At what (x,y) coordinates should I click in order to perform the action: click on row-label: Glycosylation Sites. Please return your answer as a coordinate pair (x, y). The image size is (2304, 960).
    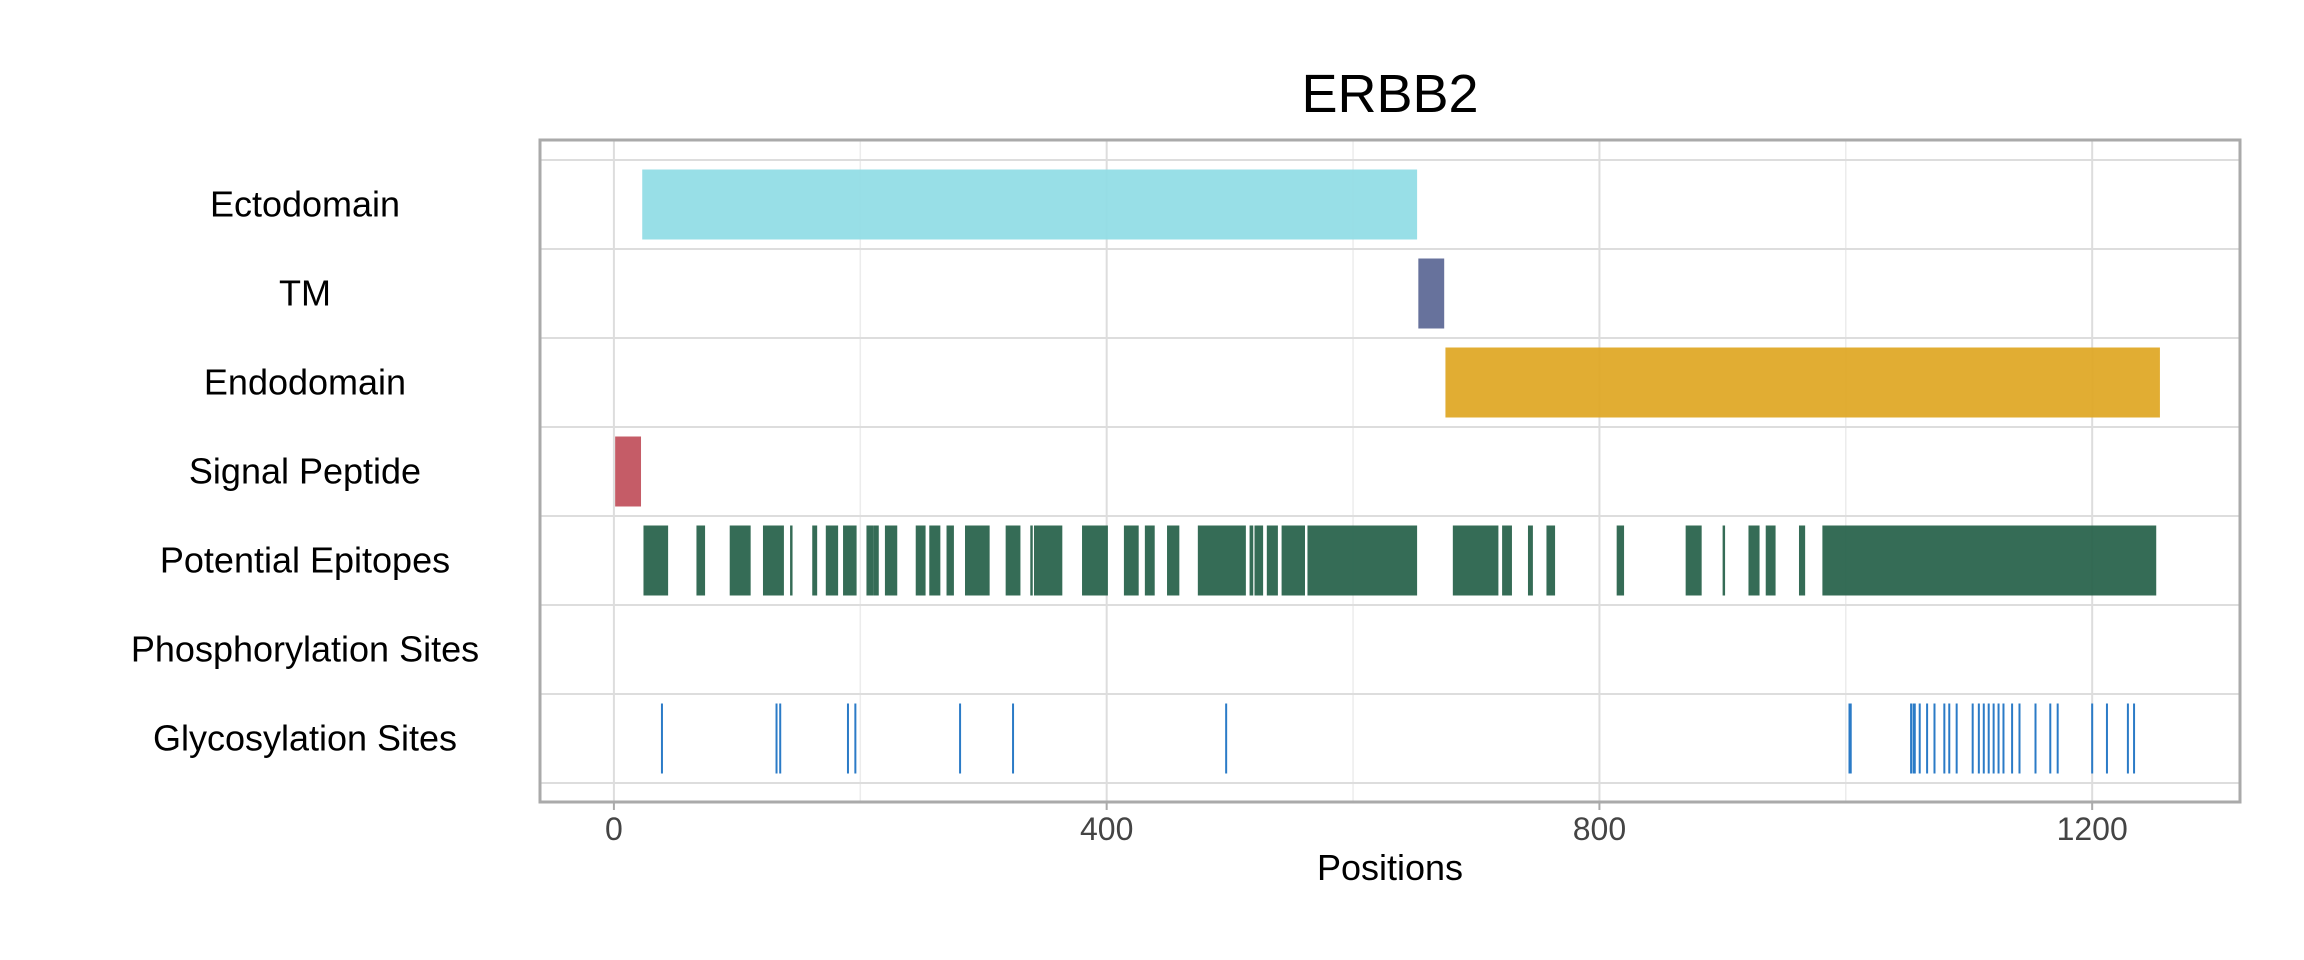
    Looking at the image, I should click on (305, 738).